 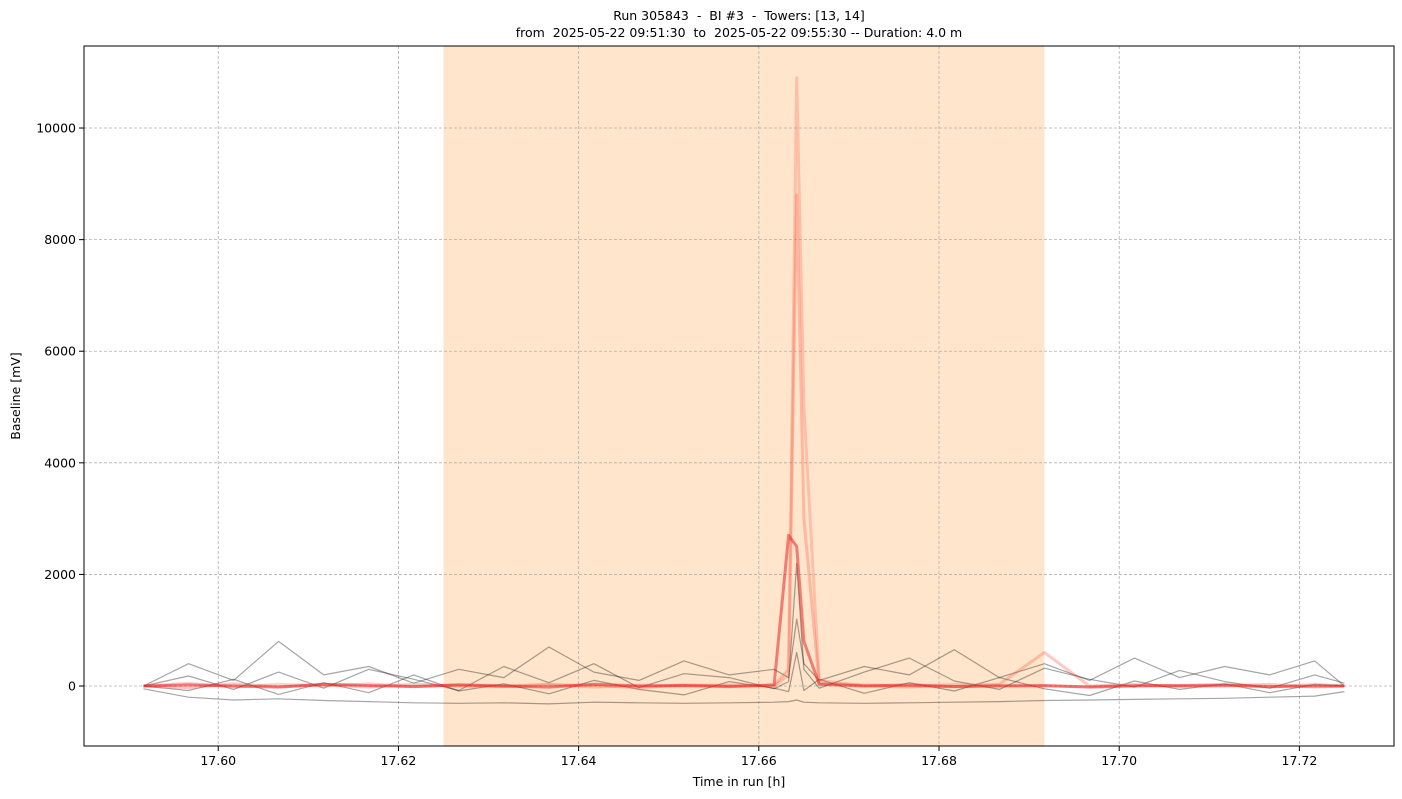 What do you see at coordinates (399, 760) in the screenshot?
I see `x-tick-label: 17.62` at bounding box center [399, 760].